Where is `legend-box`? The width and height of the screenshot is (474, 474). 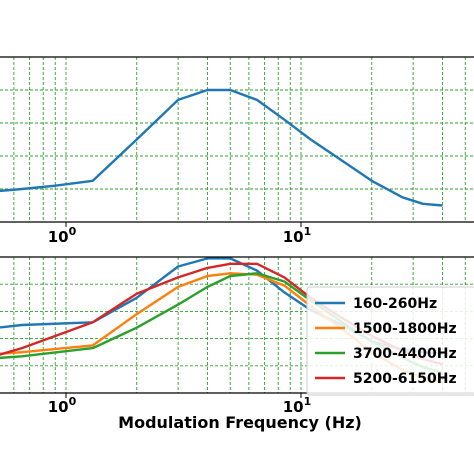
legend-box is located at coordinates (390, 341).